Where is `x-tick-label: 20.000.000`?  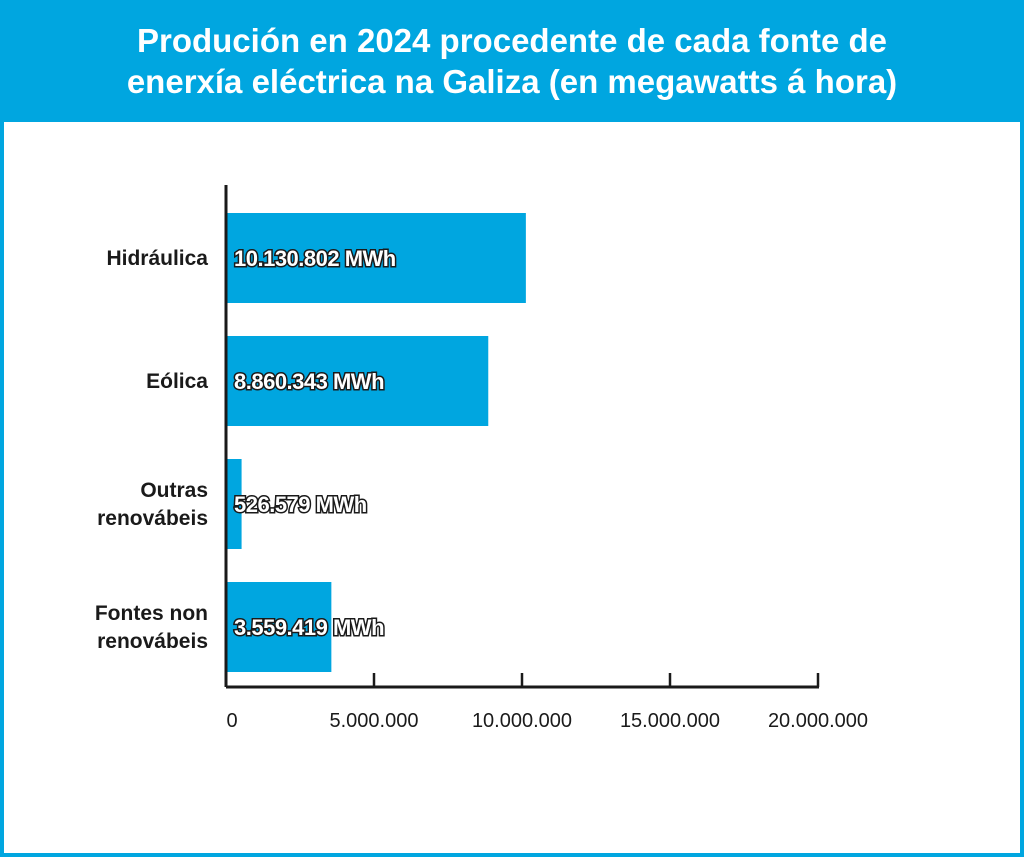
x-tick-label: 20.000.000 is located at coordinates (818, 721).